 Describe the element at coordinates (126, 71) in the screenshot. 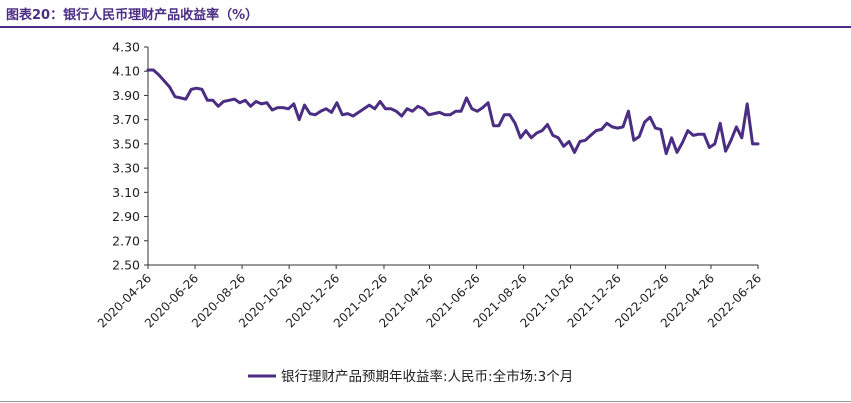

I see `y-tick-label: 4.10` at that location.